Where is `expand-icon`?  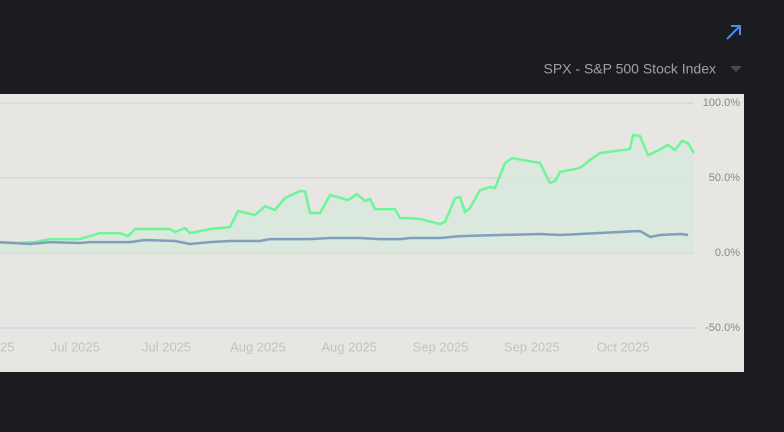 expand-icon is located at coordinates (733, 32).